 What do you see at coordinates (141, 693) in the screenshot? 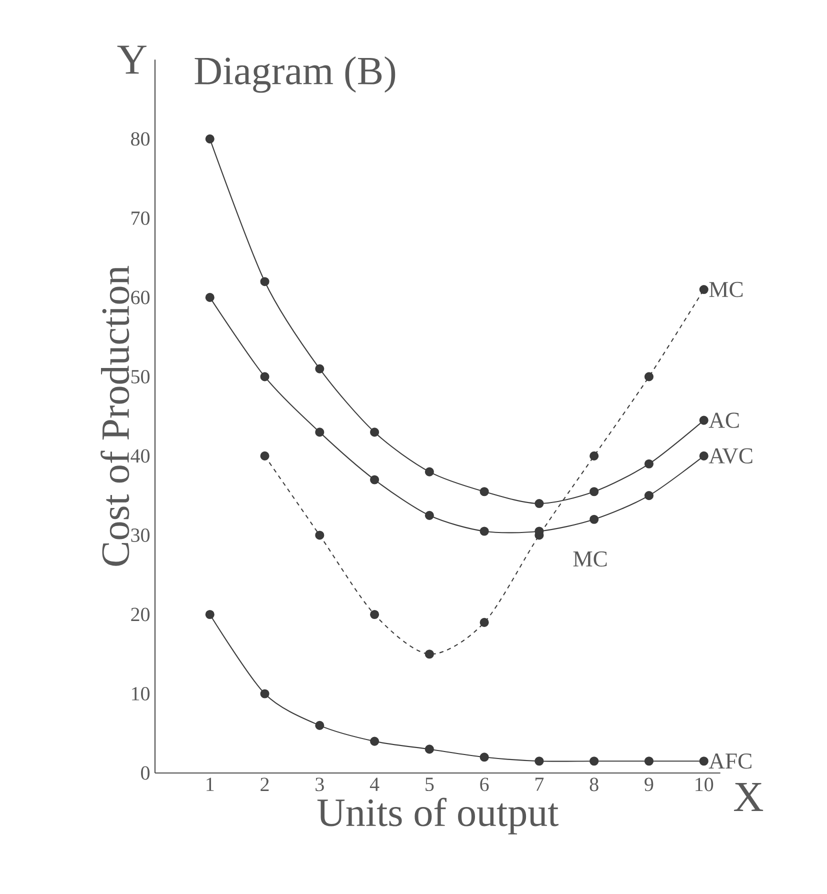
I see `y-tick-label: 10` at bounding box center [141, 693].